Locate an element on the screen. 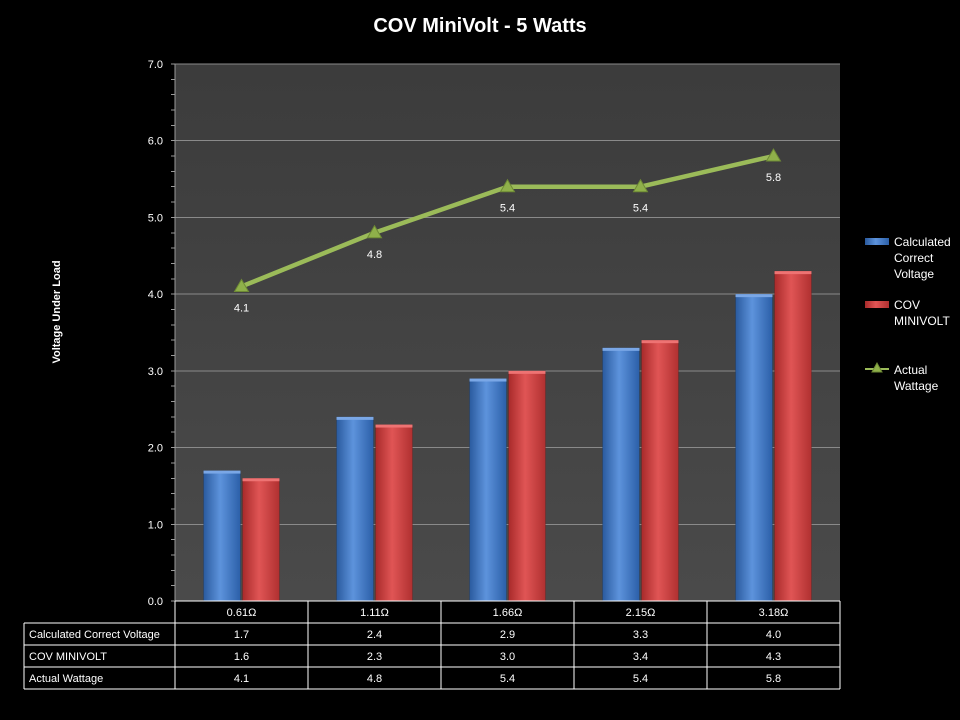  legend-label: Actual is located at coordinates (910, 370).